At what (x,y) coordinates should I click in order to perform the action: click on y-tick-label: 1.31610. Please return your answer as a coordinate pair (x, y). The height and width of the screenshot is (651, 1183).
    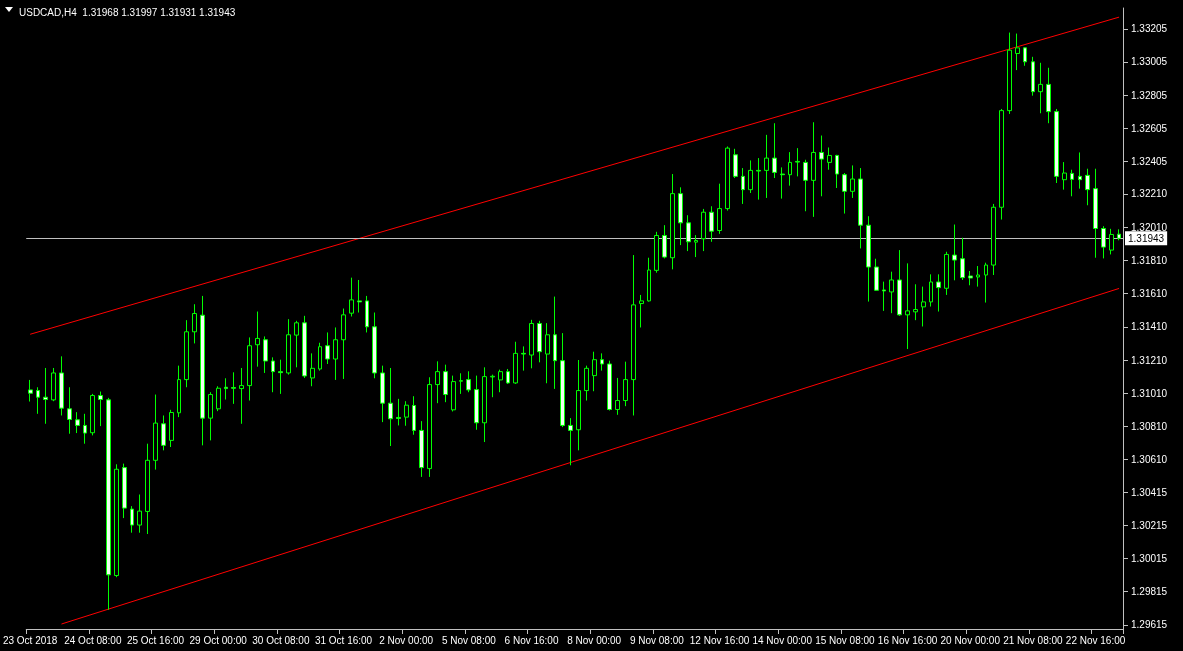
    Looking at the image, I should click on (1149, 294).